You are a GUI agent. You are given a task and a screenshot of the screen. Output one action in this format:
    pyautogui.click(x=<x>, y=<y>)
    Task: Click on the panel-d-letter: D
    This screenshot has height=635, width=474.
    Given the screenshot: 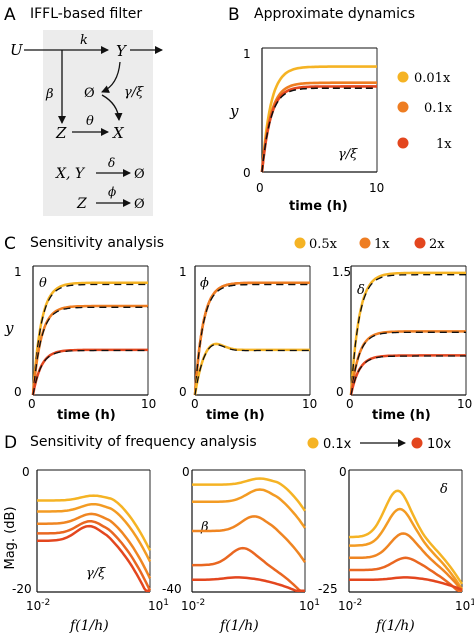 What is the action you would take?
    pyautogui.click(x=10, y=443)
    